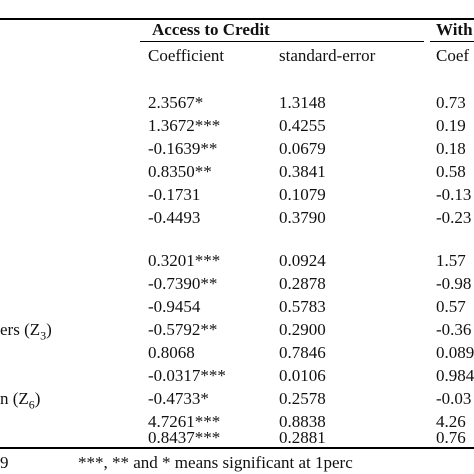 This screenshot has height=474, width=474. I want to click on row-label-text: n (Z, so click(14, 398).